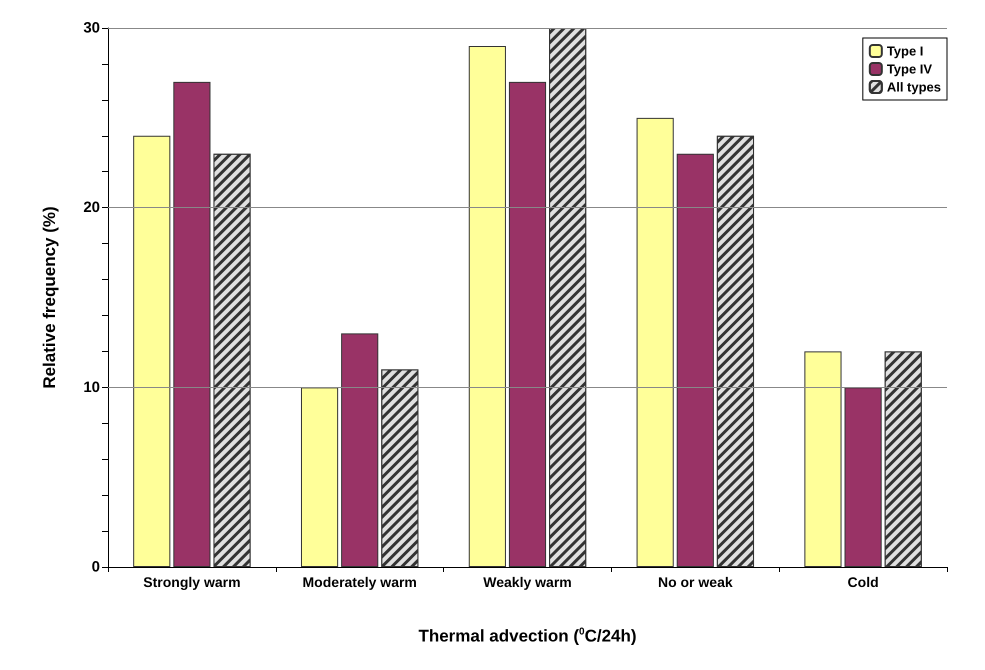  Describe the element at coordinates (192, 582) in the screenshot. I see `x-tick-label: Strongly warm` at that location.